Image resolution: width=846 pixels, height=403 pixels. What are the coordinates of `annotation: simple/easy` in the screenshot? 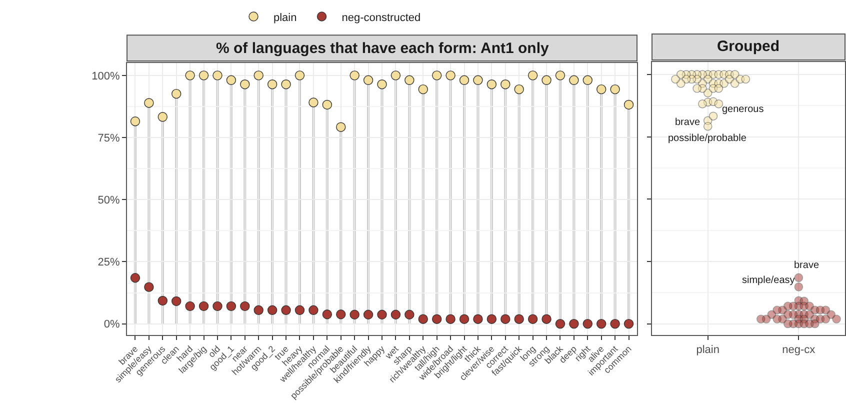 It's located at (768, 280).